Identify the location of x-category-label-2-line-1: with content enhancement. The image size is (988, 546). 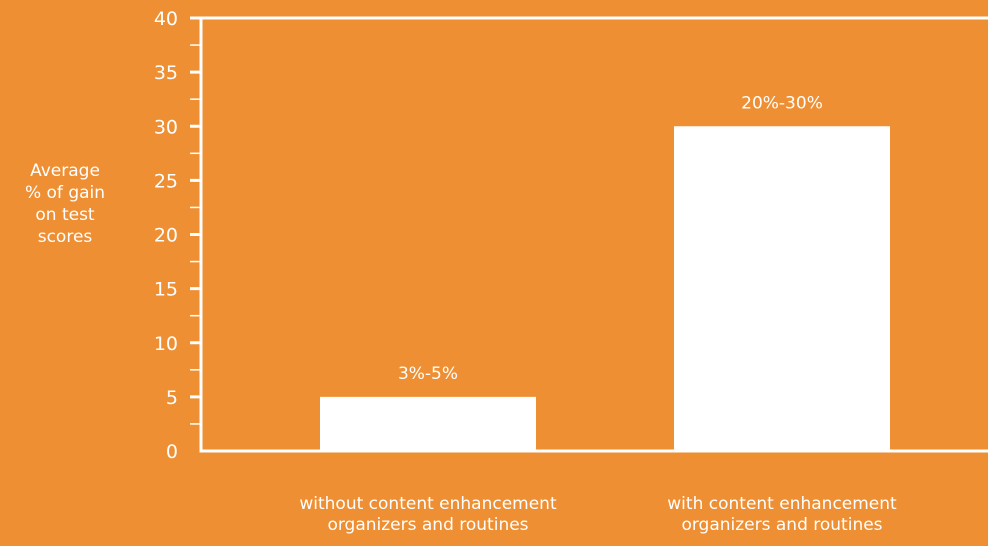
(782, 504).